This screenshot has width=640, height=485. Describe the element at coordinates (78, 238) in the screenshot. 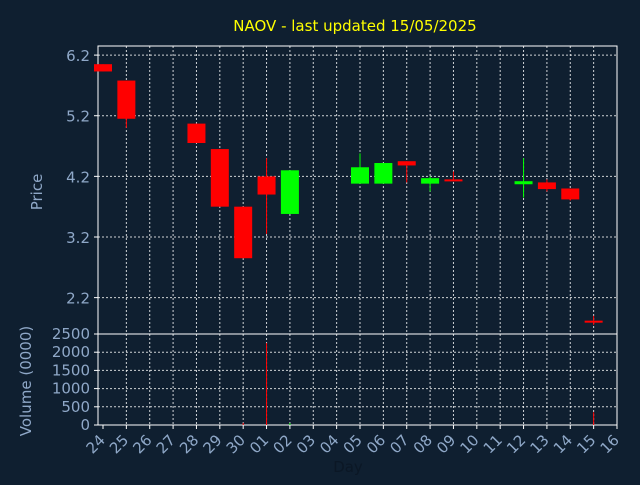

I see `price-tick-label: 3.2` at that location.